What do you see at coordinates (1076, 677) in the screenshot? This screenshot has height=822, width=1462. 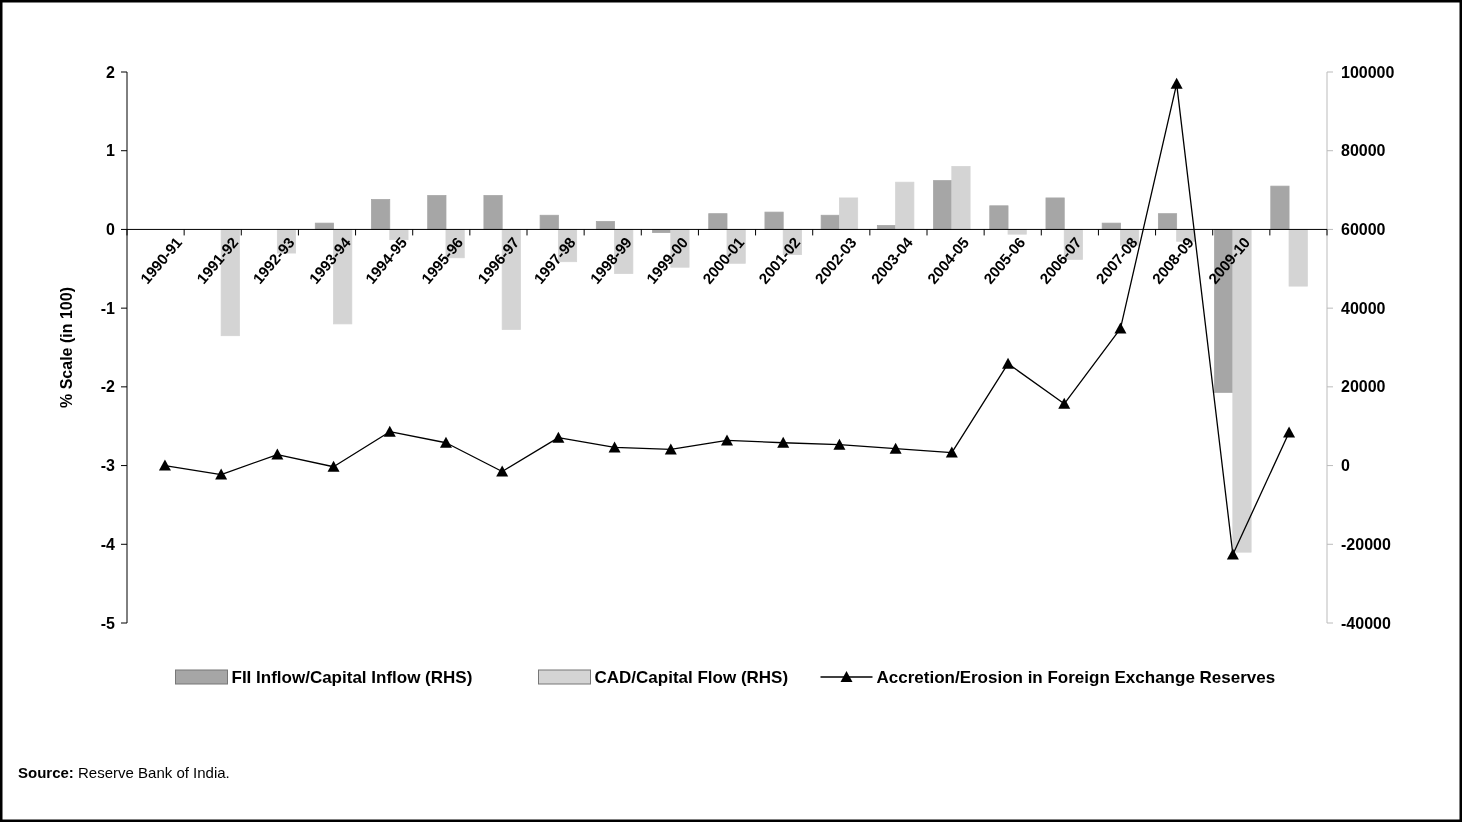 I see `legend-label: Accretion/Erosion in Foreign Exchange Reserves` at bounding box center [1076, 677].